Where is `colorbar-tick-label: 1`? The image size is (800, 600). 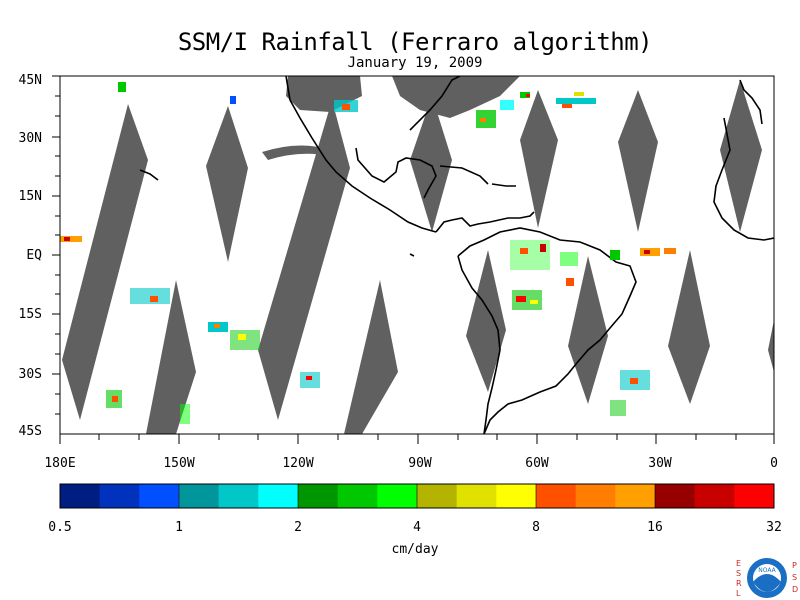
colorbar-tick-label: 1 is located at coordinates (179, 527).